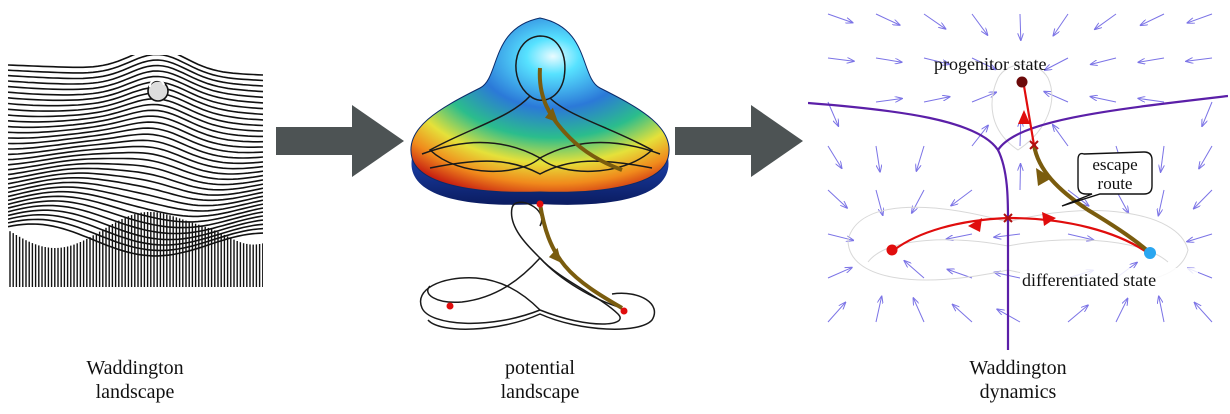 Image resolution: width=1230 pixels, height=414 pixels. I want to click on escape-route-callout, so click(1107, 179).